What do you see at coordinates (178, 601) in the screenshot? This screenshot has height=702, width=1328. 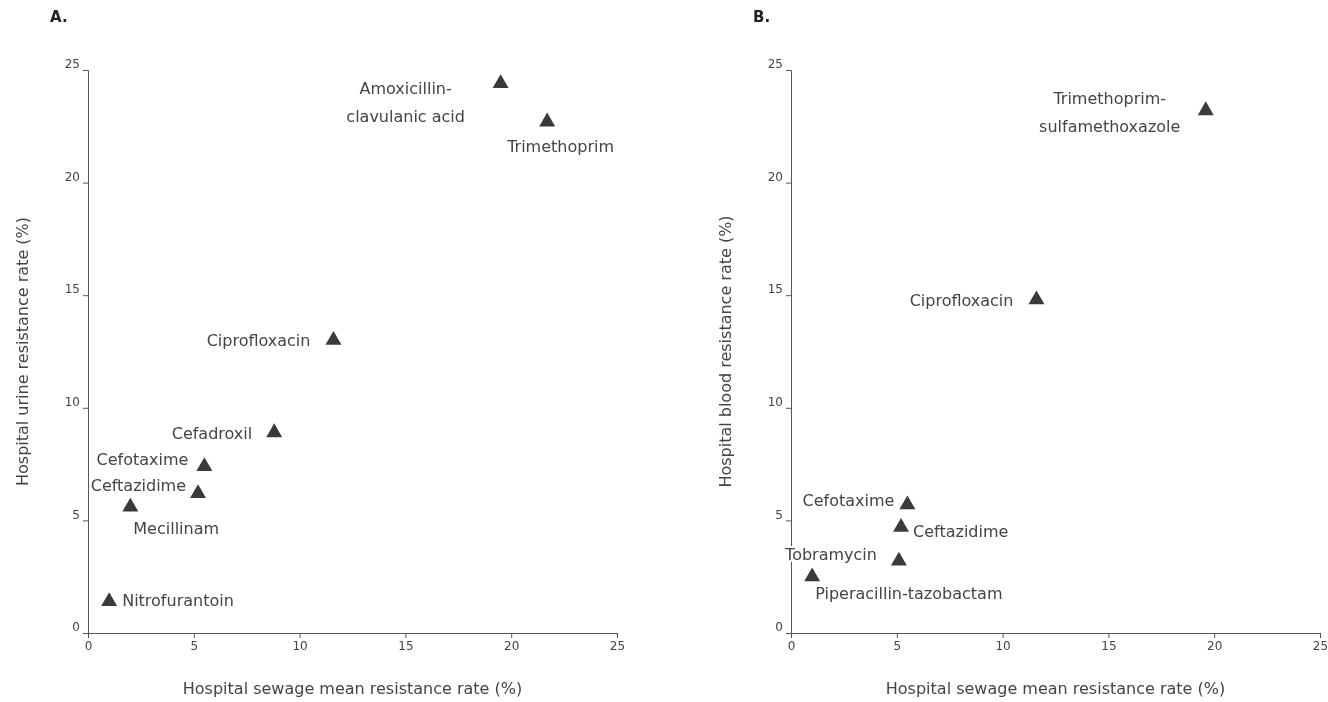 I see `annotation: Nitrofurantoin` at bounding box center [178, 601].